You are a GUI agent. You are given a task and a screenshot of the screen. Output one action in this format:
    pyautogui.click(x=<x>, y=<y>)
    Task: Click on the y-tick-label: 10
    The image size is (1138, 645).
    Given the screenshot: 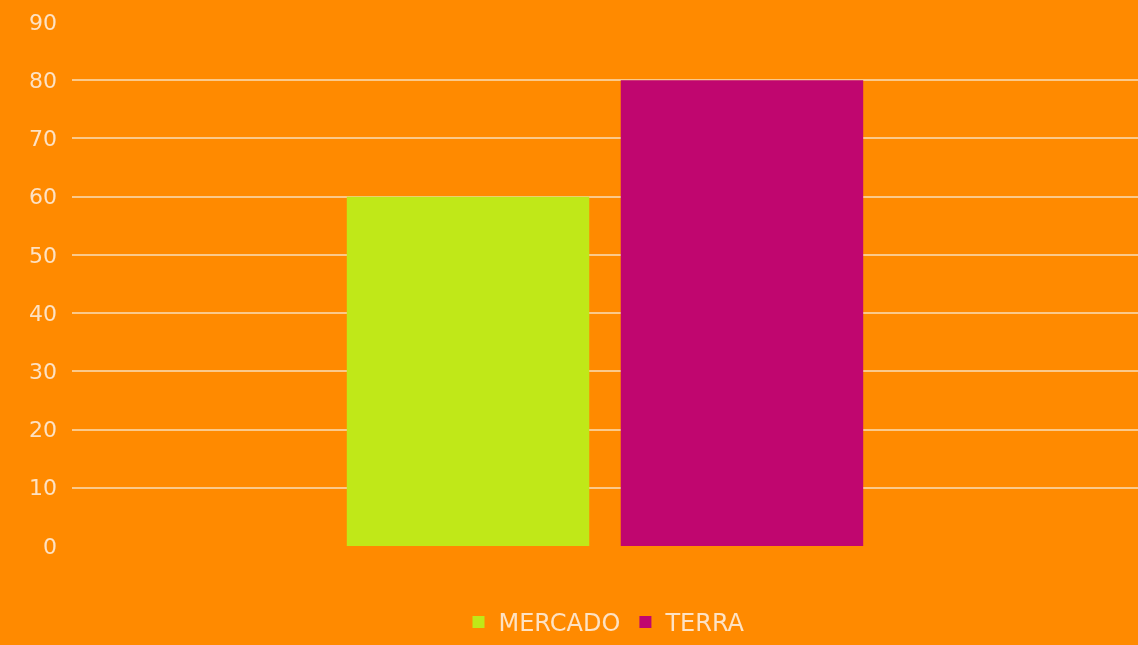 What is the action you would take?
    pyautogui.click(x=43, y=488)
    